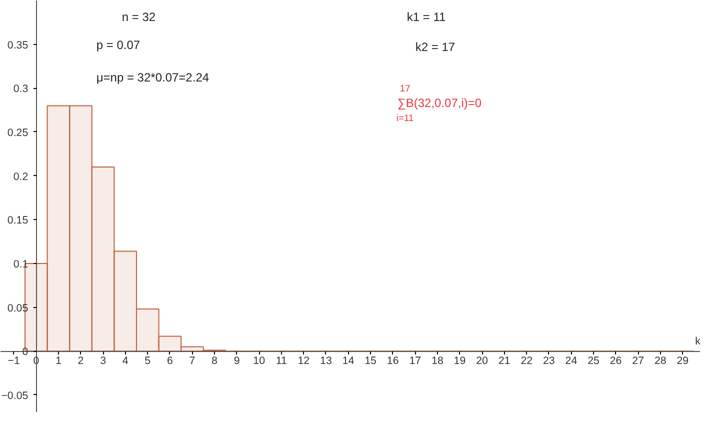 This screenshot has width=709, height=421. Describe the element at coordinates (392, 361) in the screenshot. I see `x-tick-label: 16` at that location.